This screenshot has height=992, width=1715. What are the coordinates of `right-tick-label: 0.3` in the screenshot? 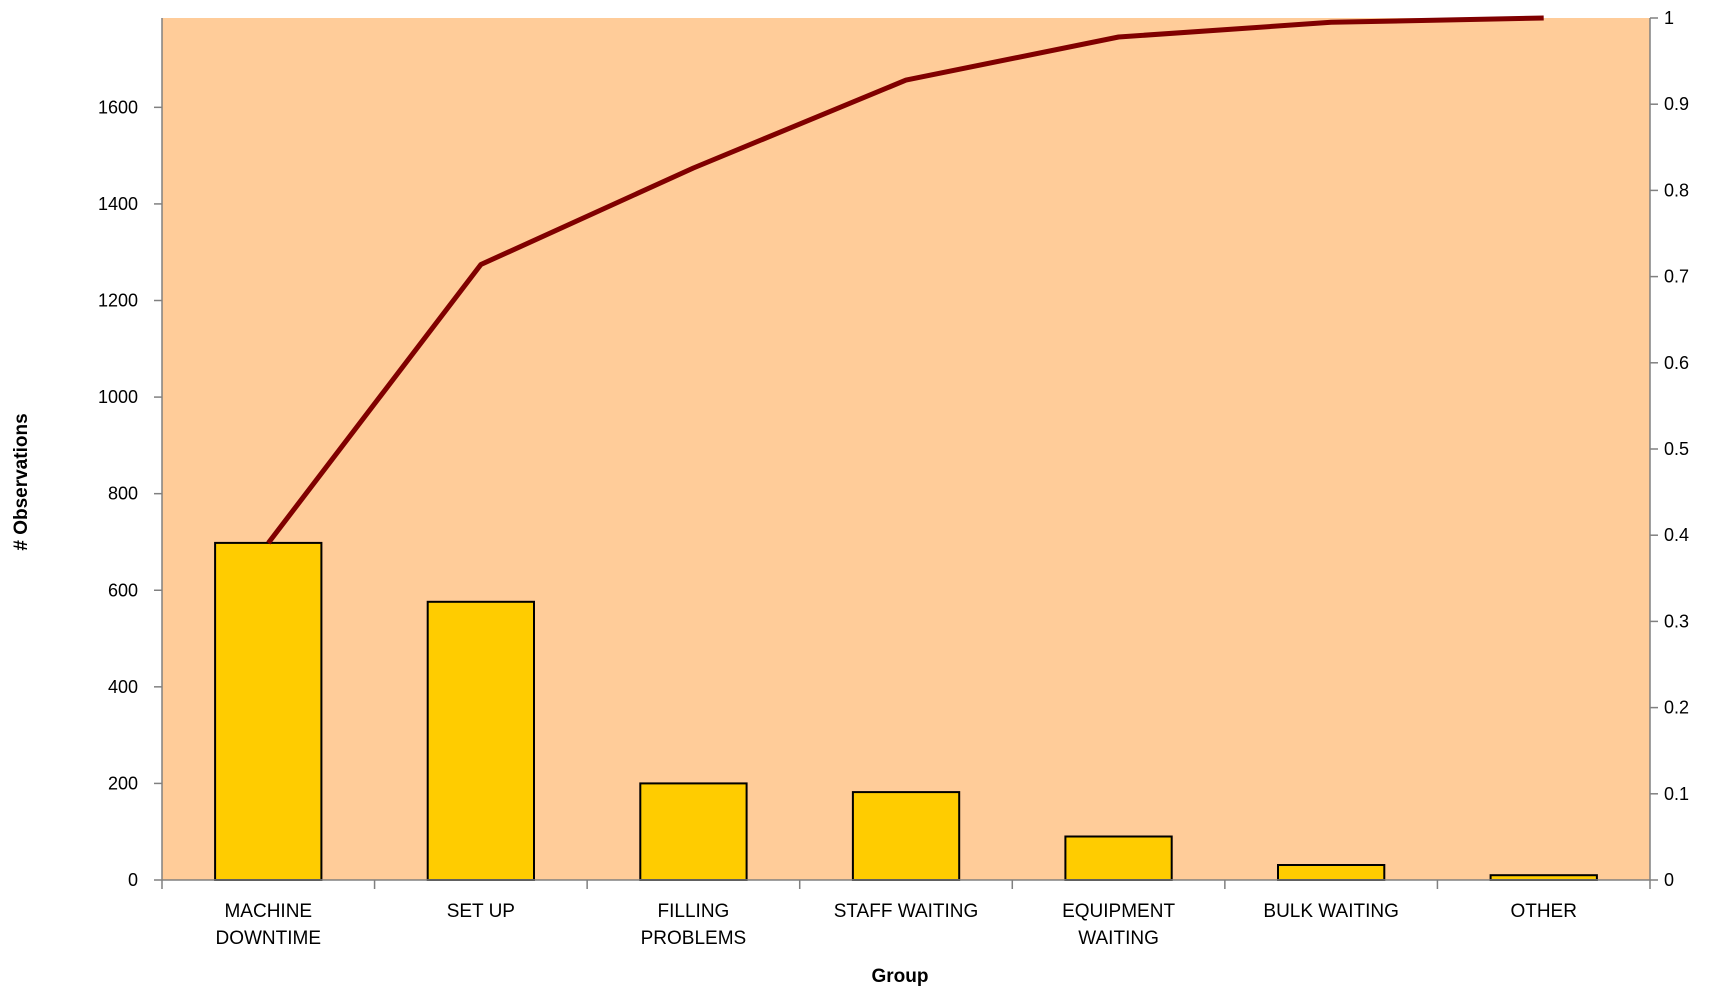 It's located at (1676, 621).